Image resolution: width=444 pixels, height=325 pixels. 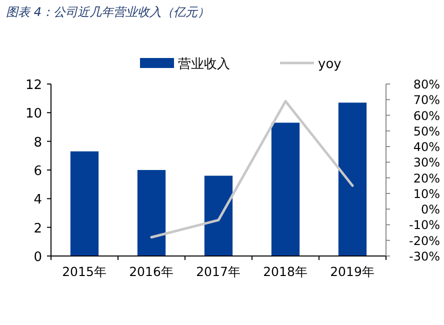 What do you see at coordinates (426, 131) in the screenshot?
I see `y2-tick-label: 50%` at bounding box center [426, 131].